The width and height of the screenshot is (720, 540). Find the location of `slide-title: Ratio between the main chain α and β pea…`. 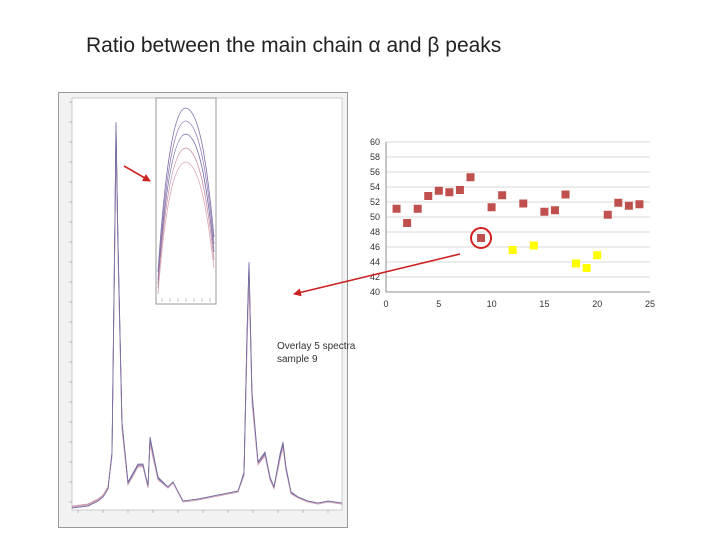

slide-title: Ratio between the main chain α and β pea… is located at coordinates (294, 45).